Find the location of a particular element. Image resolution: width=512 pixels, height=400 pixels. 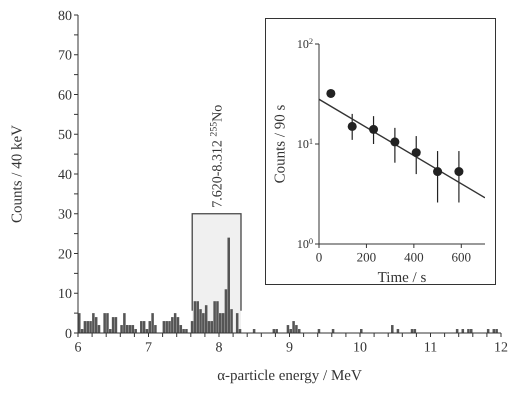

x-tick-label: 400 is located at coordinates (414, 257).